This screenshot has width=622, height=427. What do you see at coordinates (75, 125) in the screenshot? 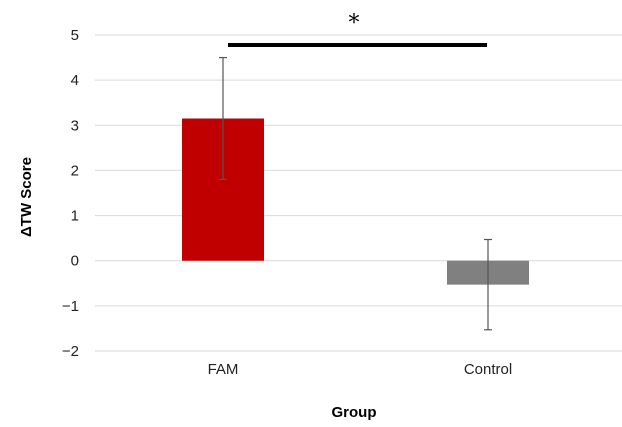
I see `y-tick-label-2: 3` at bounding box center [75, 125].